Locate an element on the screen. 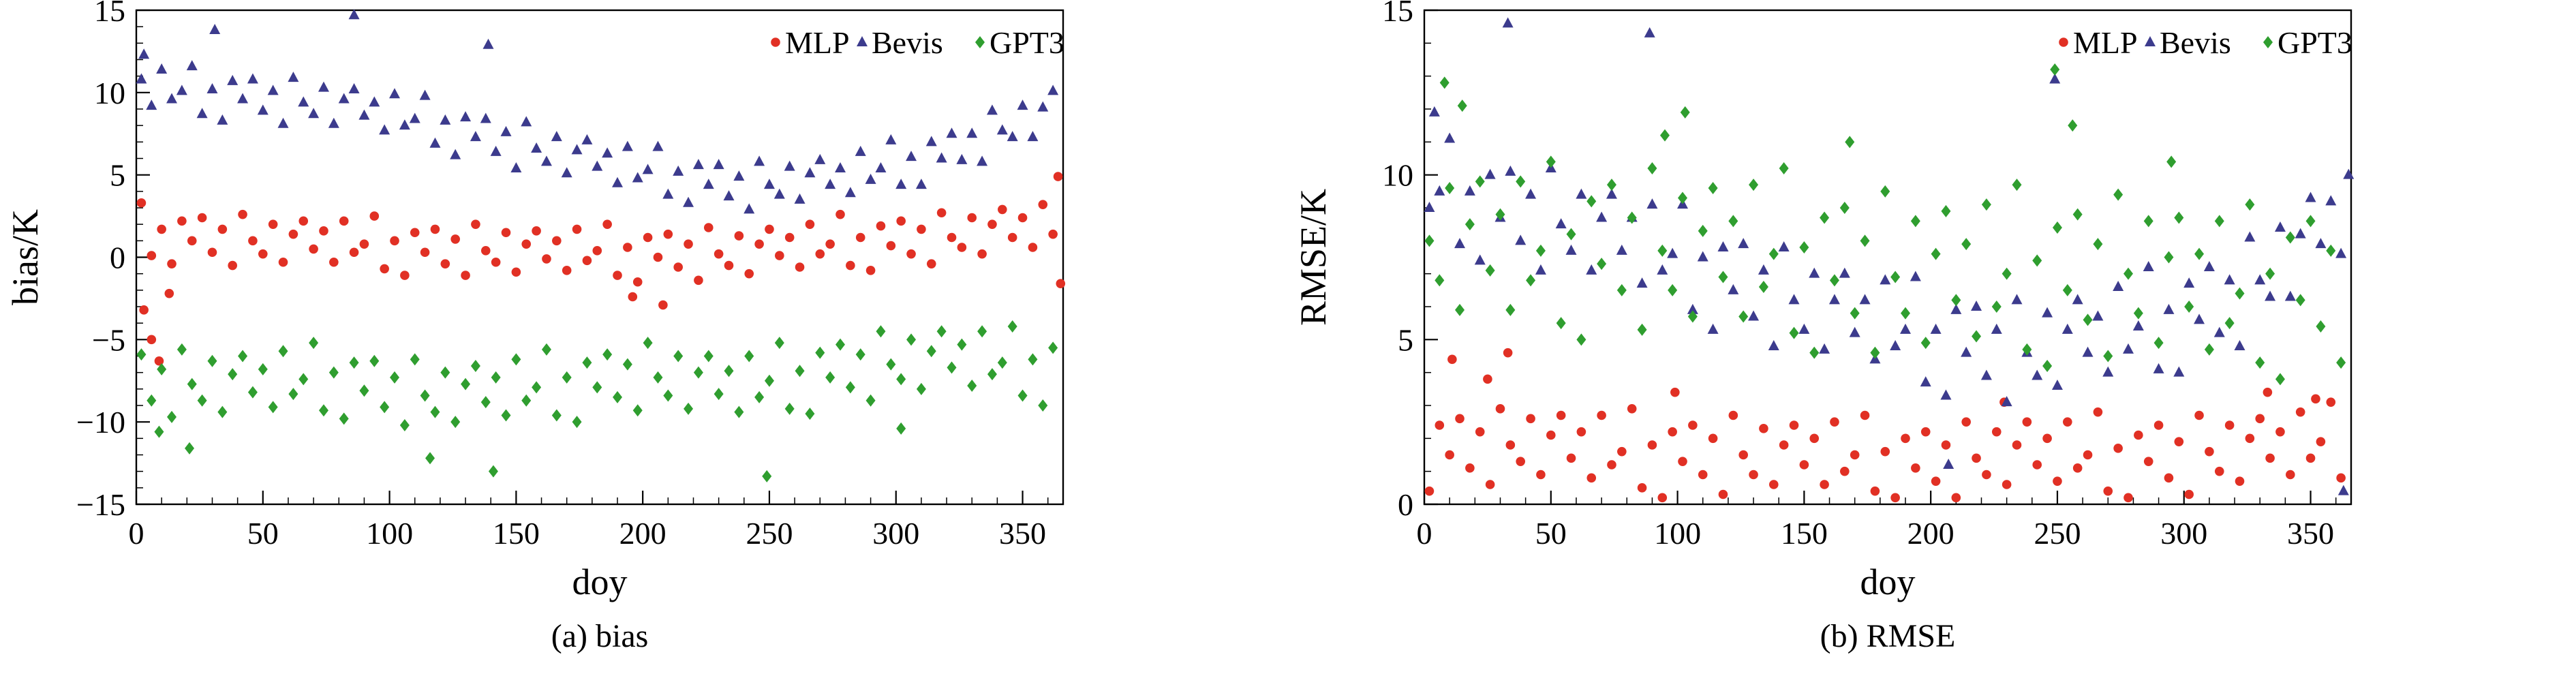 The width and height of the screenshot is (2576, 676). x-tick-label: 350 is located at coordinates (1022, 533).